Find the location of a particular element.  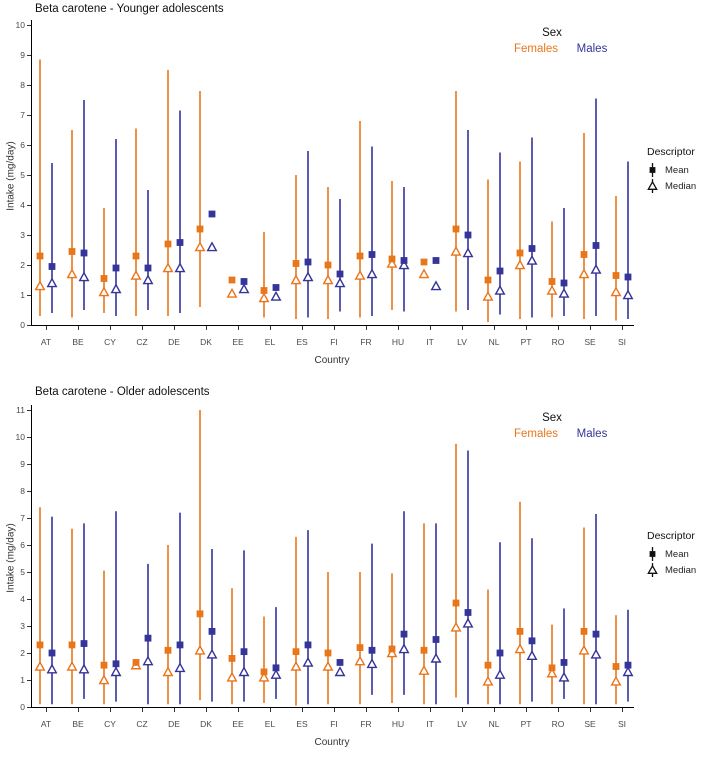

chart-title: Beta carotene - Younger adolescents is located at coordinates (129, 9).